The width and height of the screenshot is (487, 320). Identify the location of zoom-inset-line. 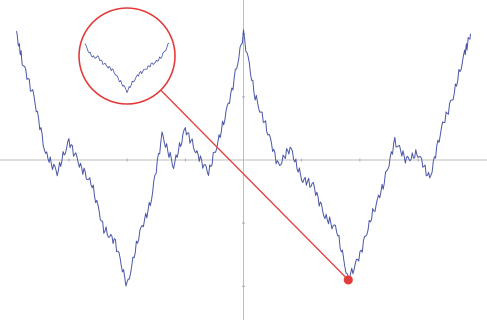
(127, 67).